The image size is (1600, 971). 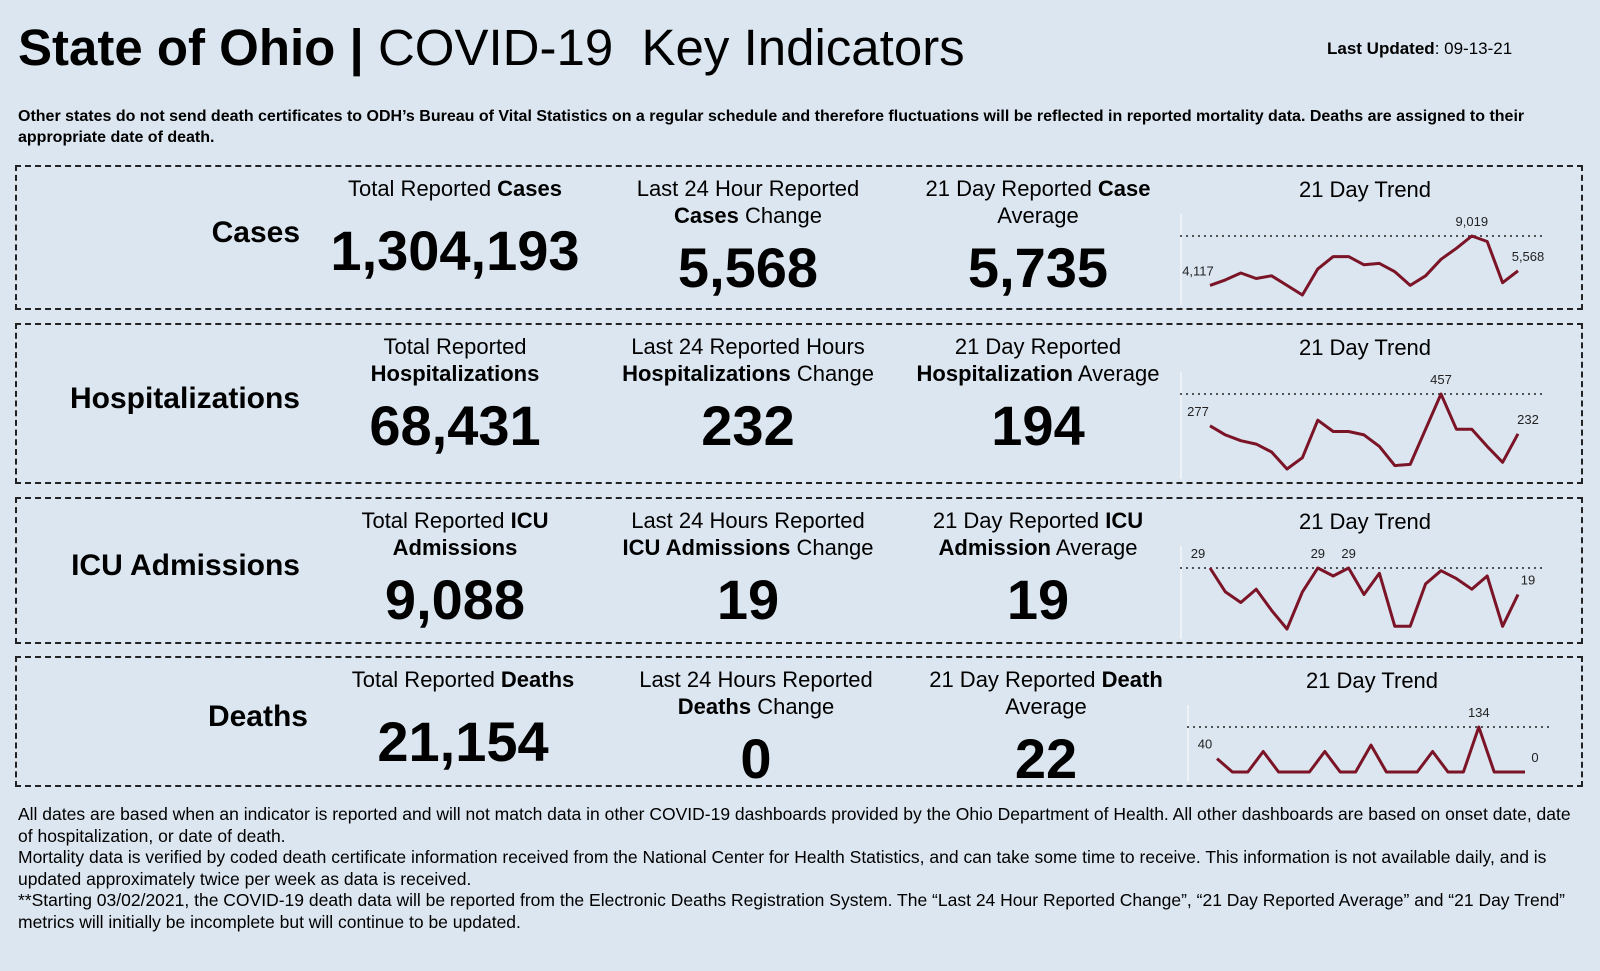 What do you see at coordinates (1528, 580) in the screenshot?
I see `trend-value-label: 19` at bounding box center [1528, 580].